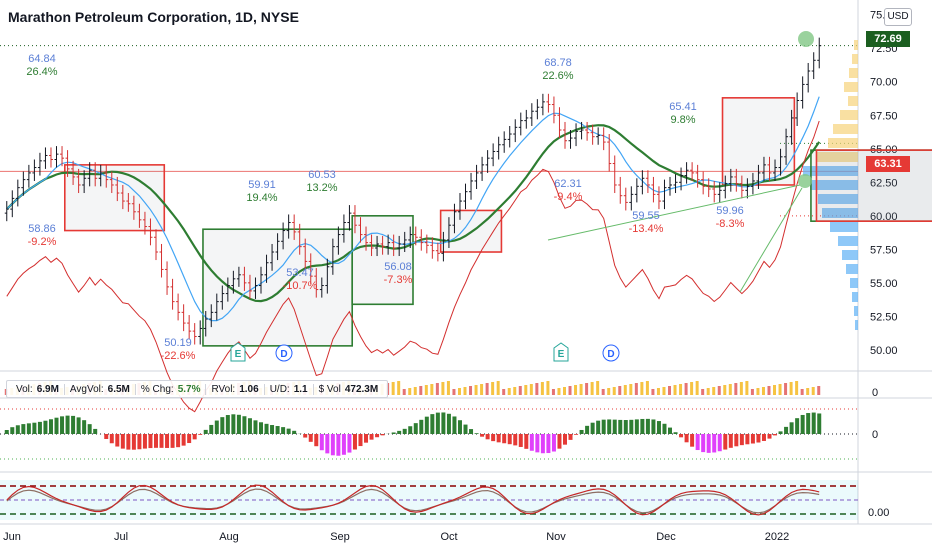 The width and height of the screenshot is (932, 550). I want to click on pivot-price-label: 56.08, so click(398, 267).